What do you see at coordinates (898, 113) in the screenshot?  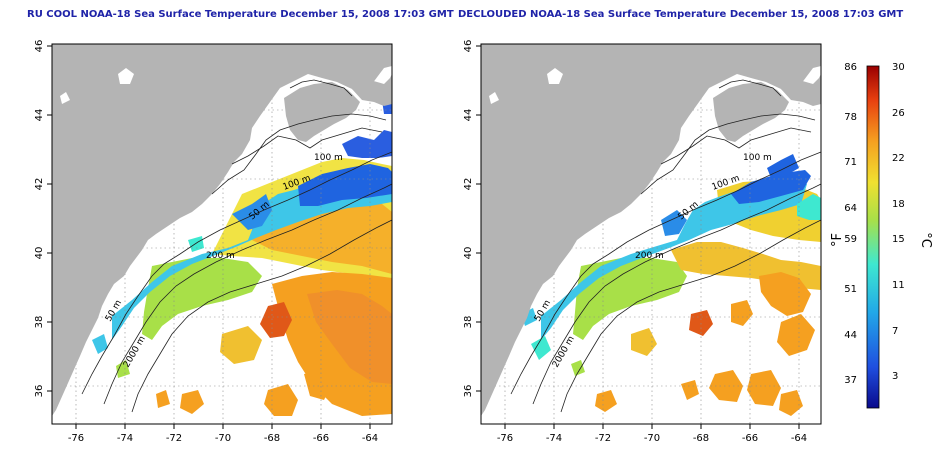 I see `colorbar-c-tick: 26` at bounding box center [898, 113].